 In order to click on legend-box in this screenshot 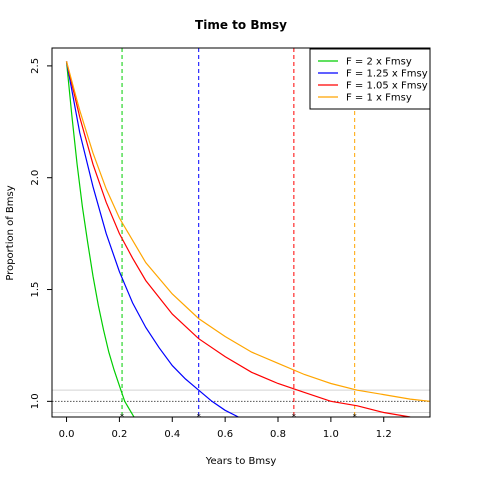, I will do `click(370, 79)`.